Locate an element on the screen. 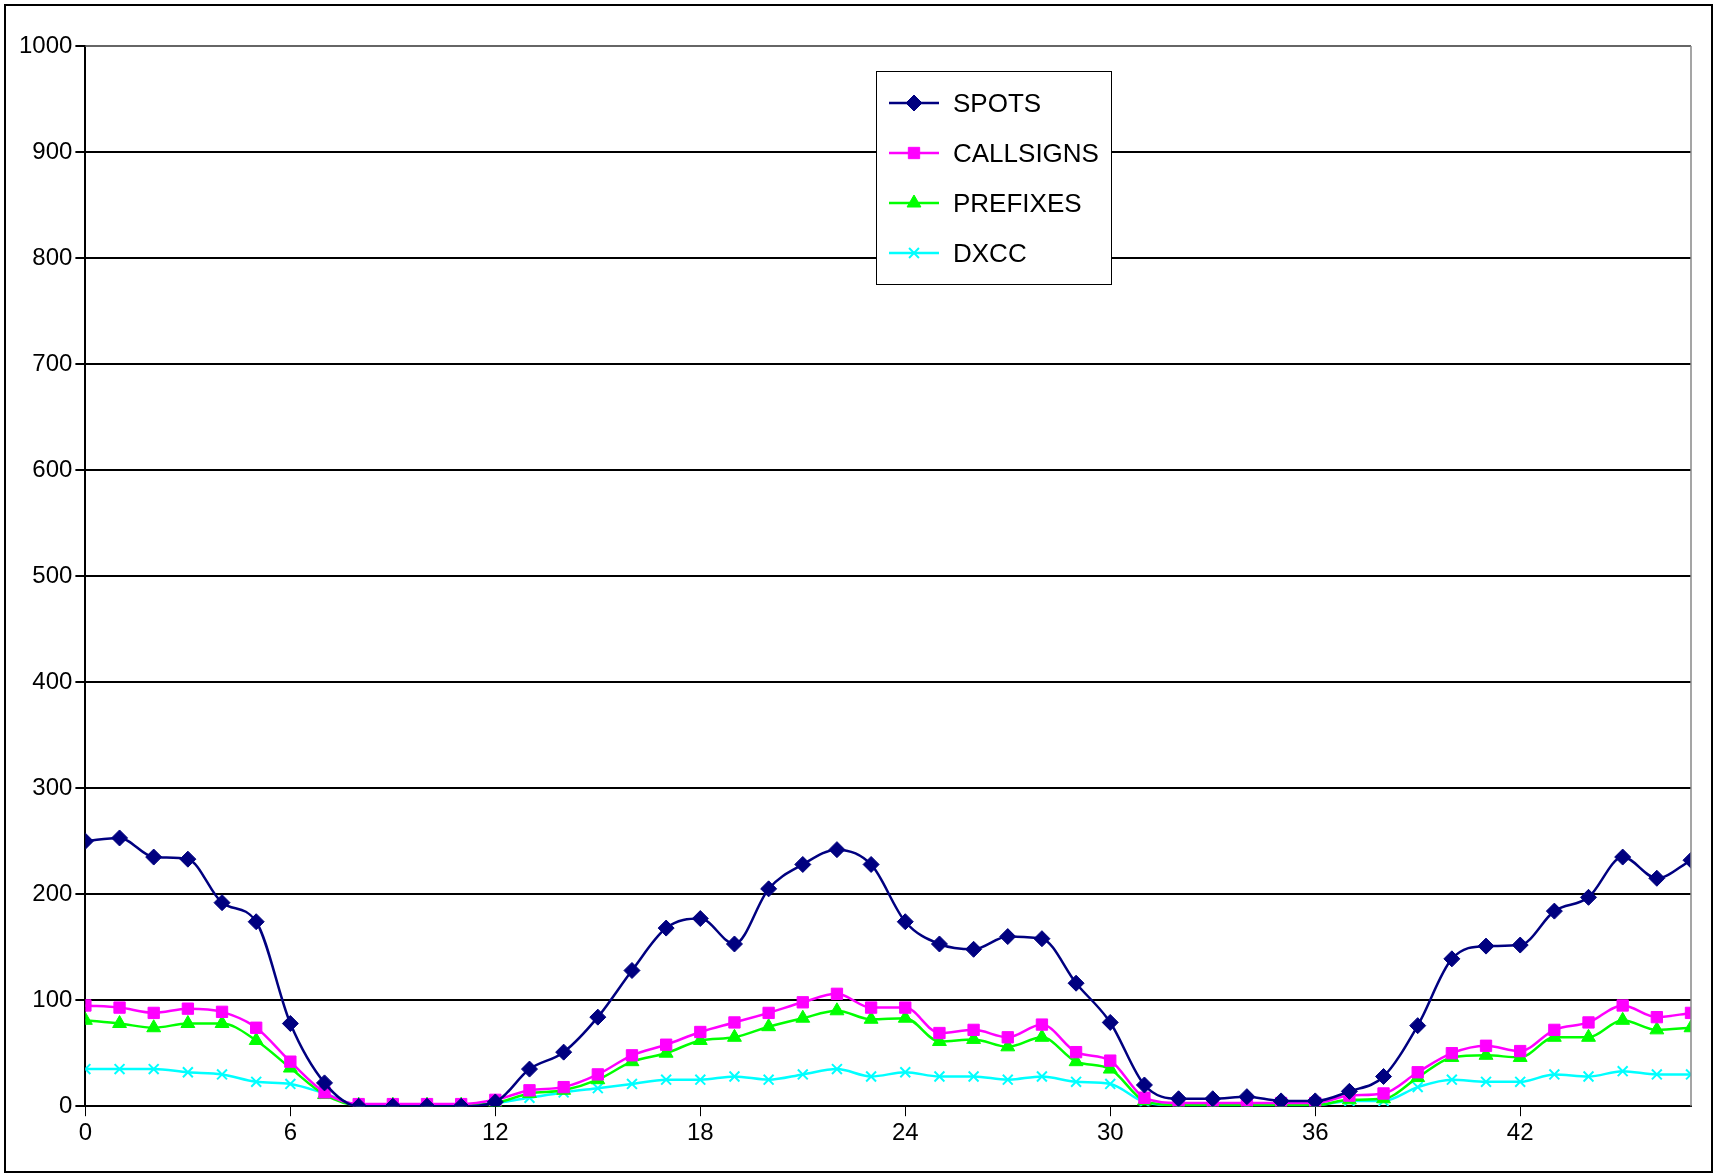 The image size is (1721, 1175). x-tick-label: 6 is located at coordinates (290, 1132).